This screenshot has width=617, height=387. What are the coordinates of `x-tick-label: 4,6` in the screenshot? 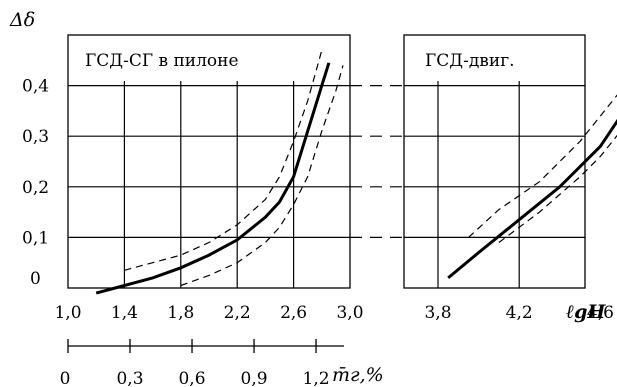 It's located at (600, 313).